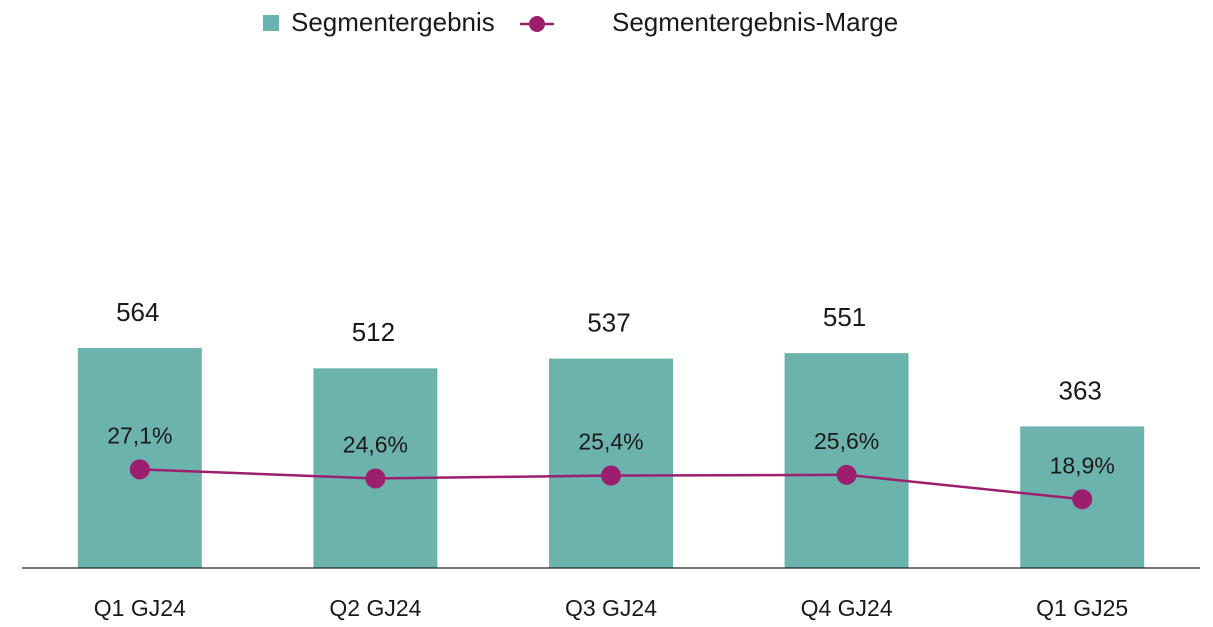 This screenshot has height=627, width=1213. What do you see at coordinates (373, 332) in the screenshot?
I see `bar-value-label: 512` at bounding box center [373, 332].